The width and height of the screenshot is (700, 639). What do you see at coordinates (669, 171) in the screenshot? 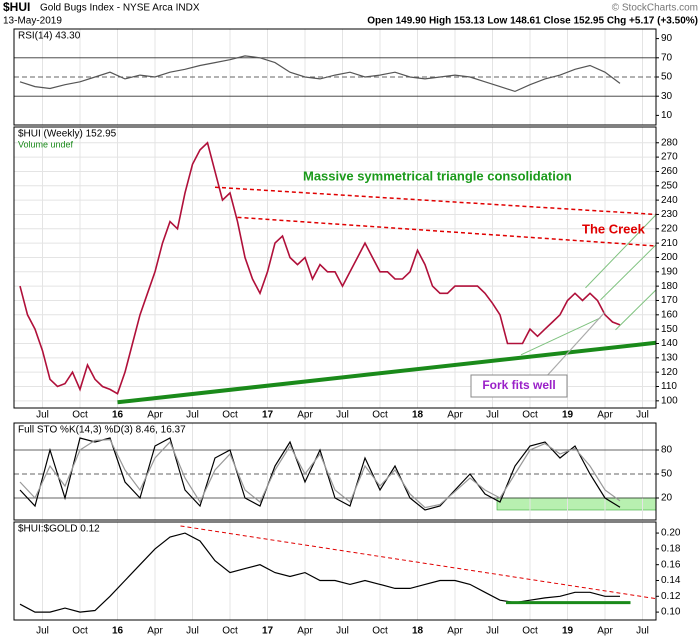
I see `y-tick-label: 260` at bounding box center [669, 171].